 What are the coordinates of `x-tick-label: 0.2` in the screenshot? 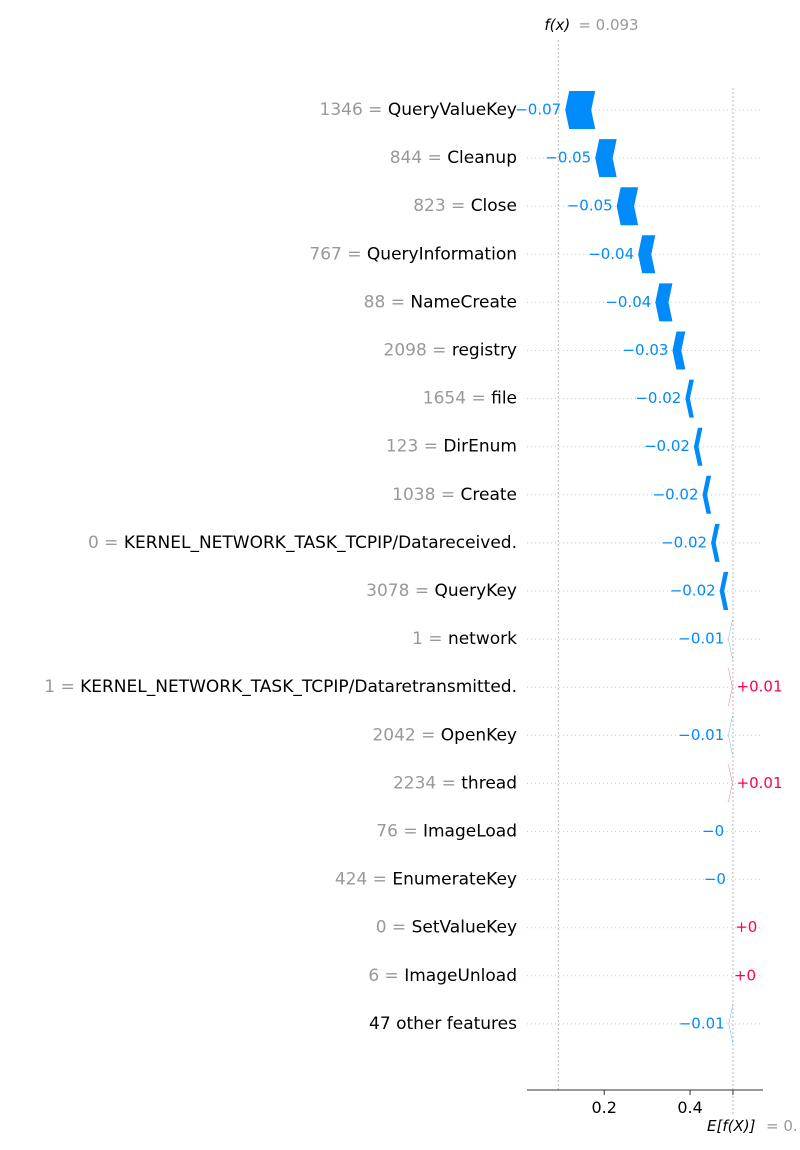 It's located at (604, 1107).